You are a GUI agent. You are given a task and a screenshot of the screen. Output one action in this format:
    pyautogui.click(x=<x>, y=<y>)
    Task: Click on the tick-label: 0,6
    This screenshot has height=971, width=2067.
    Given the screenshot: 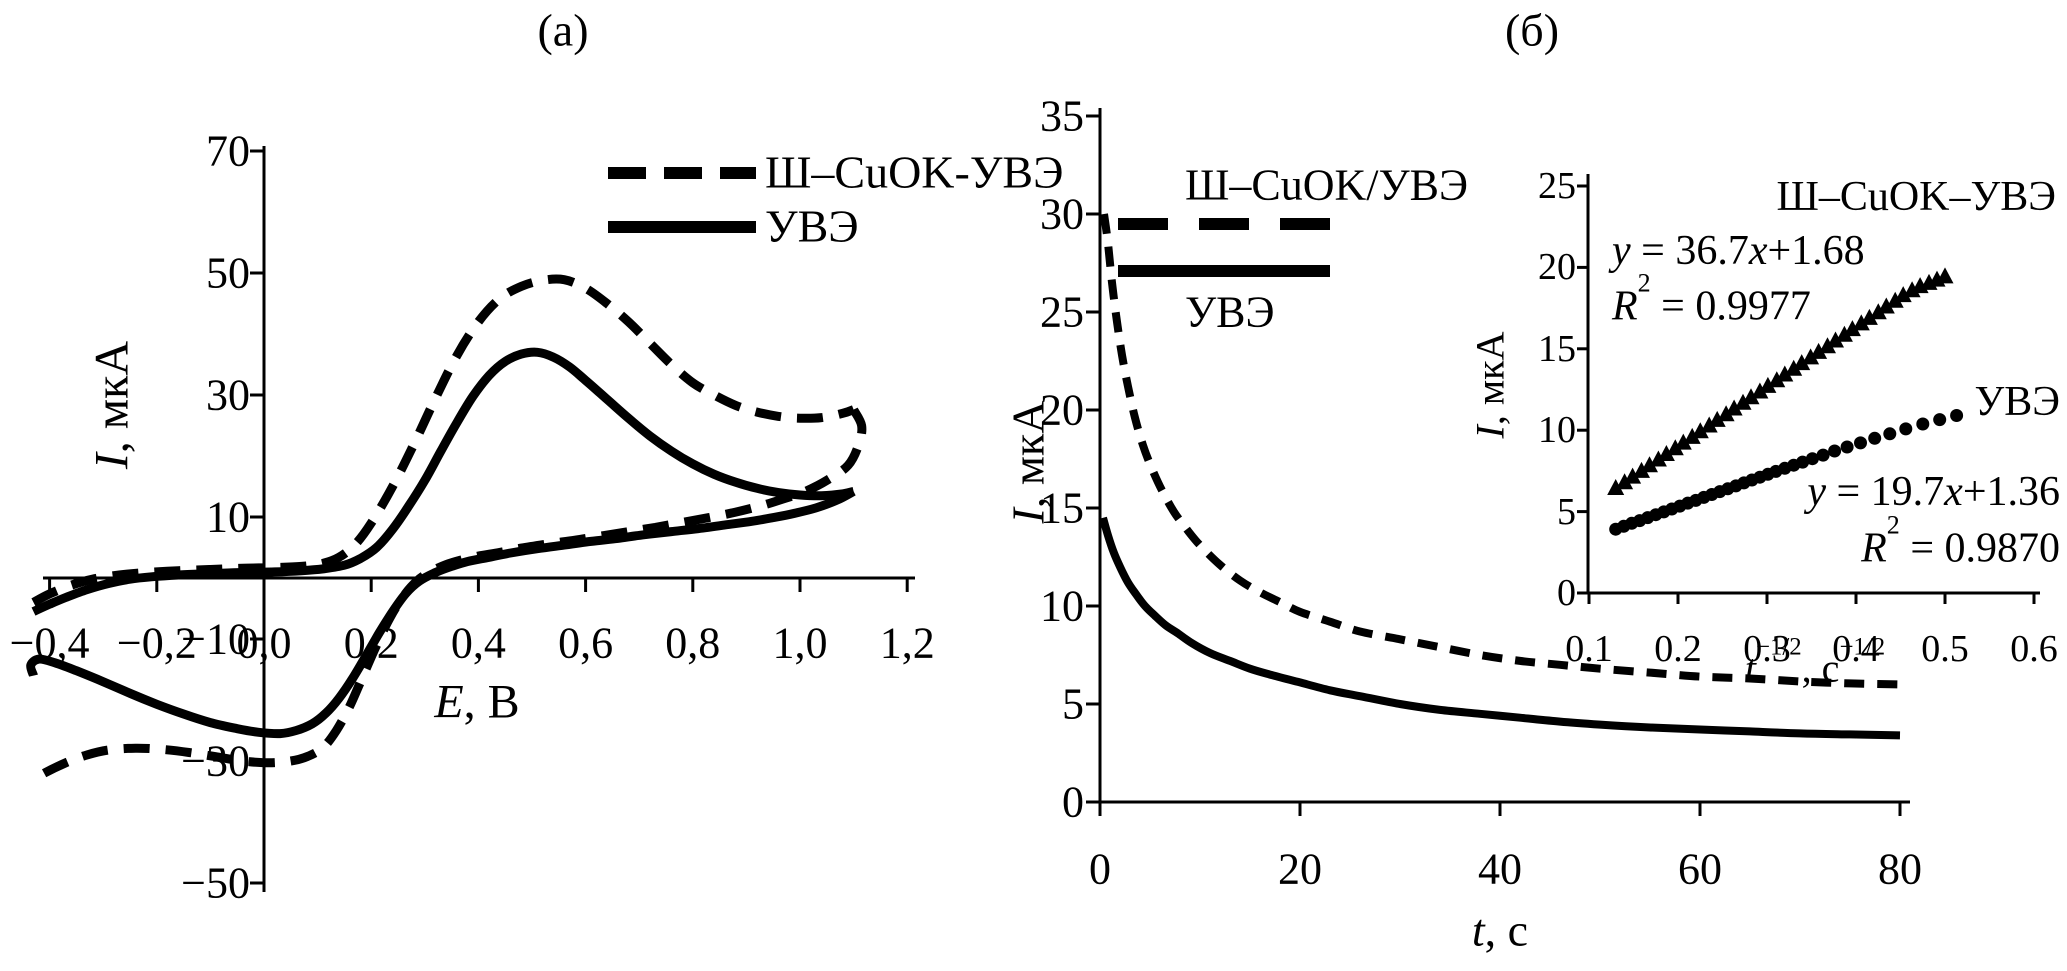 What is the action you would take?
    pyautogui.click(x=586, y=643)
    